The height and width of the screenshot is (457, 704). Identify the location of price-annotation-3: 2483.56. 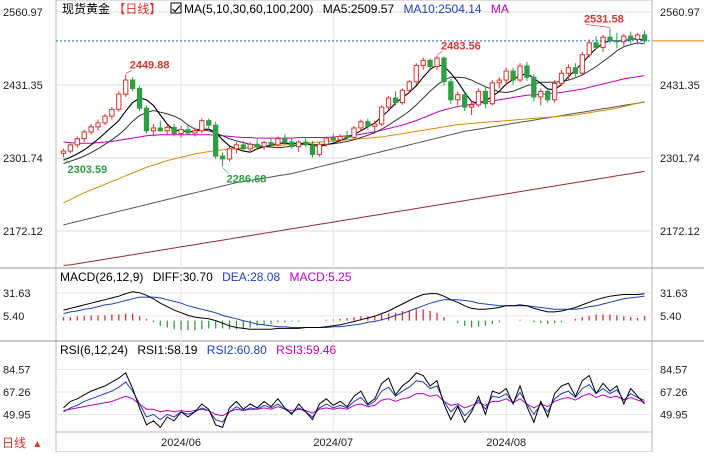
(461, 47).